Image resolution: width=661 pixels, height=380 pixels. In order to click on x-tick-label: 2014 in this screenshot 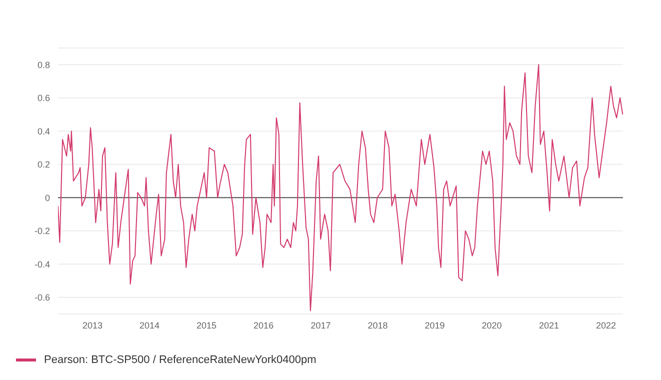, I will do `click(150, 325)`.